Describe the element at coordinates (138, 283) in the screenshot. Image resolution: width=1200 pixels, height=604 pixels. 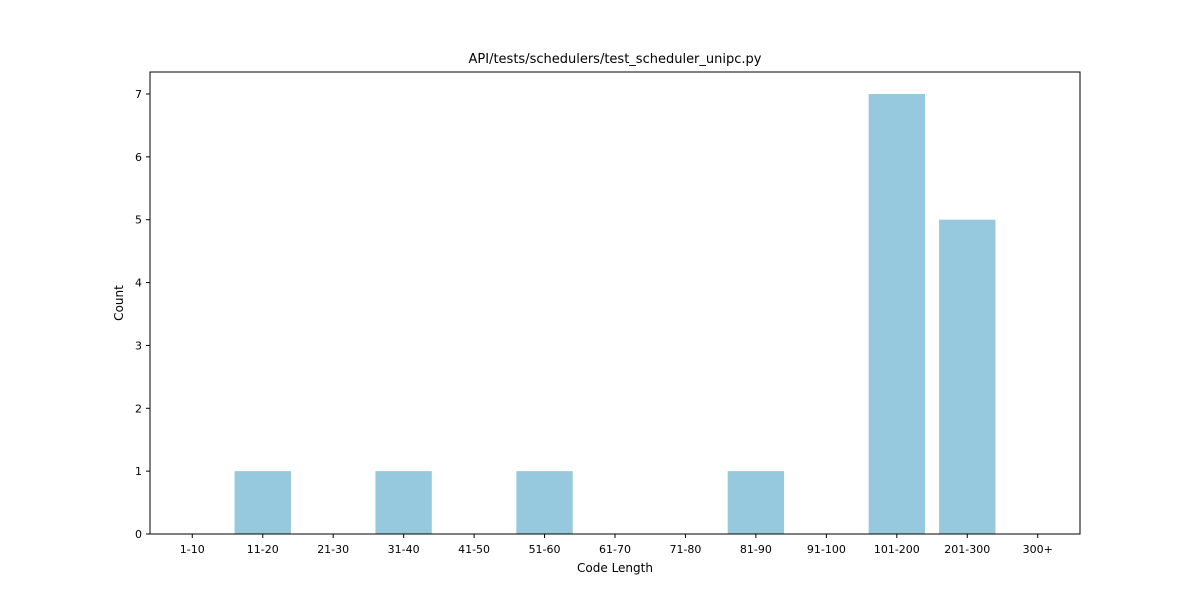
I see `y-tick-label: 4` at that location.